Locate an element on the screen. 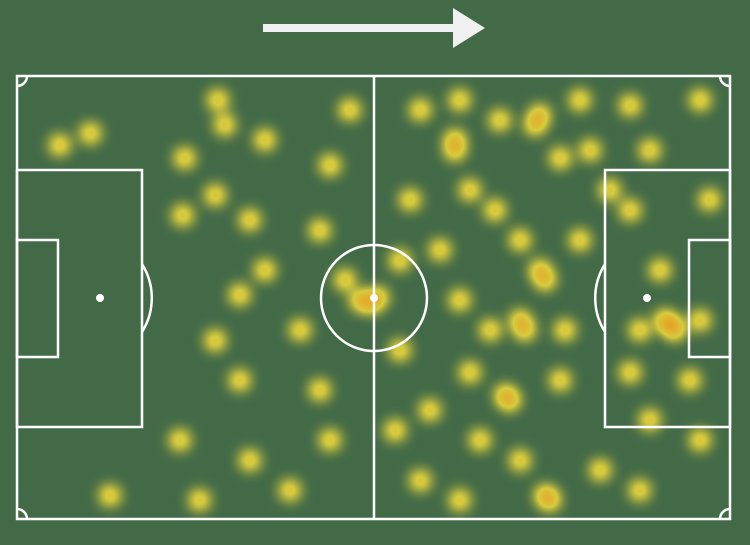 This screenshot has height=545, width=750. direction-arrow is located at coordinates (374, 28).